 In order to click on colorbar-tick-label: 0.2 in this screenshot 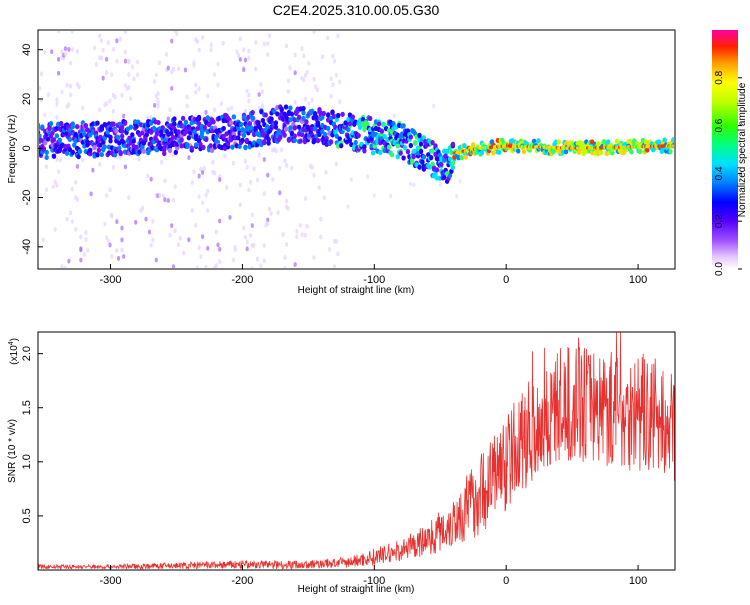, I will do `click(719, 221)`.